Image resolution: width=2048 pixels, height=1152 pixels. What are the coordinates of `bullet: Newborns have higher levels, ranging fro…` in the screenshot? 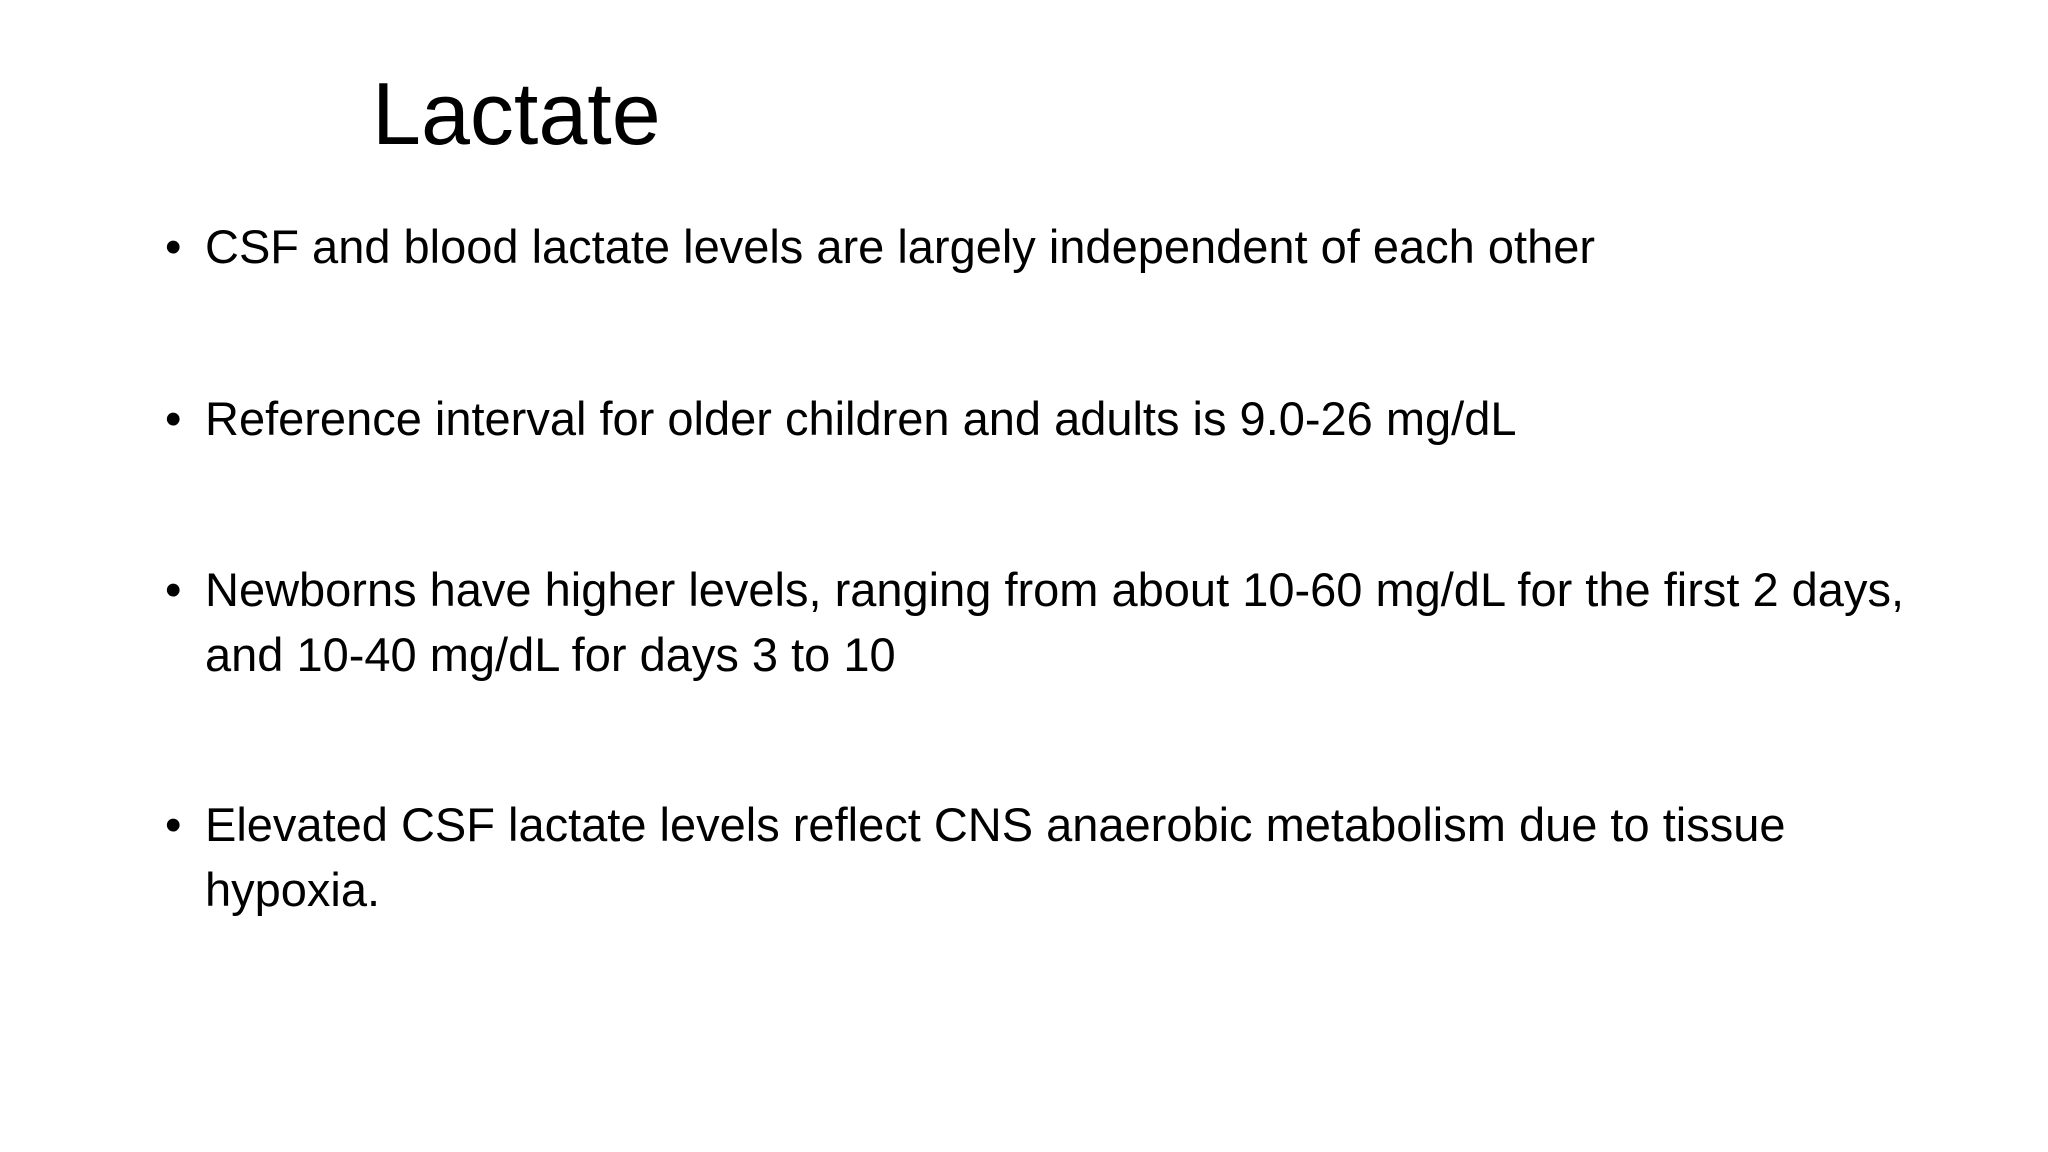 It's located at (1045, 622).